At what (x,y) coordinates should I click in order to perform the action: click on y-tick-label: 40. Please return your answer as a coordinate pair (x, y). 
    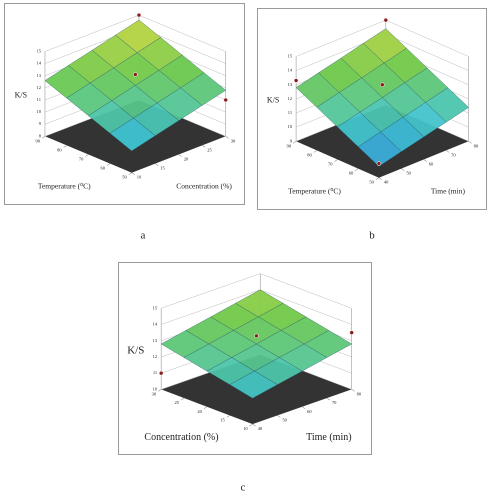
    Looking at the image, I should click on (386, 182).